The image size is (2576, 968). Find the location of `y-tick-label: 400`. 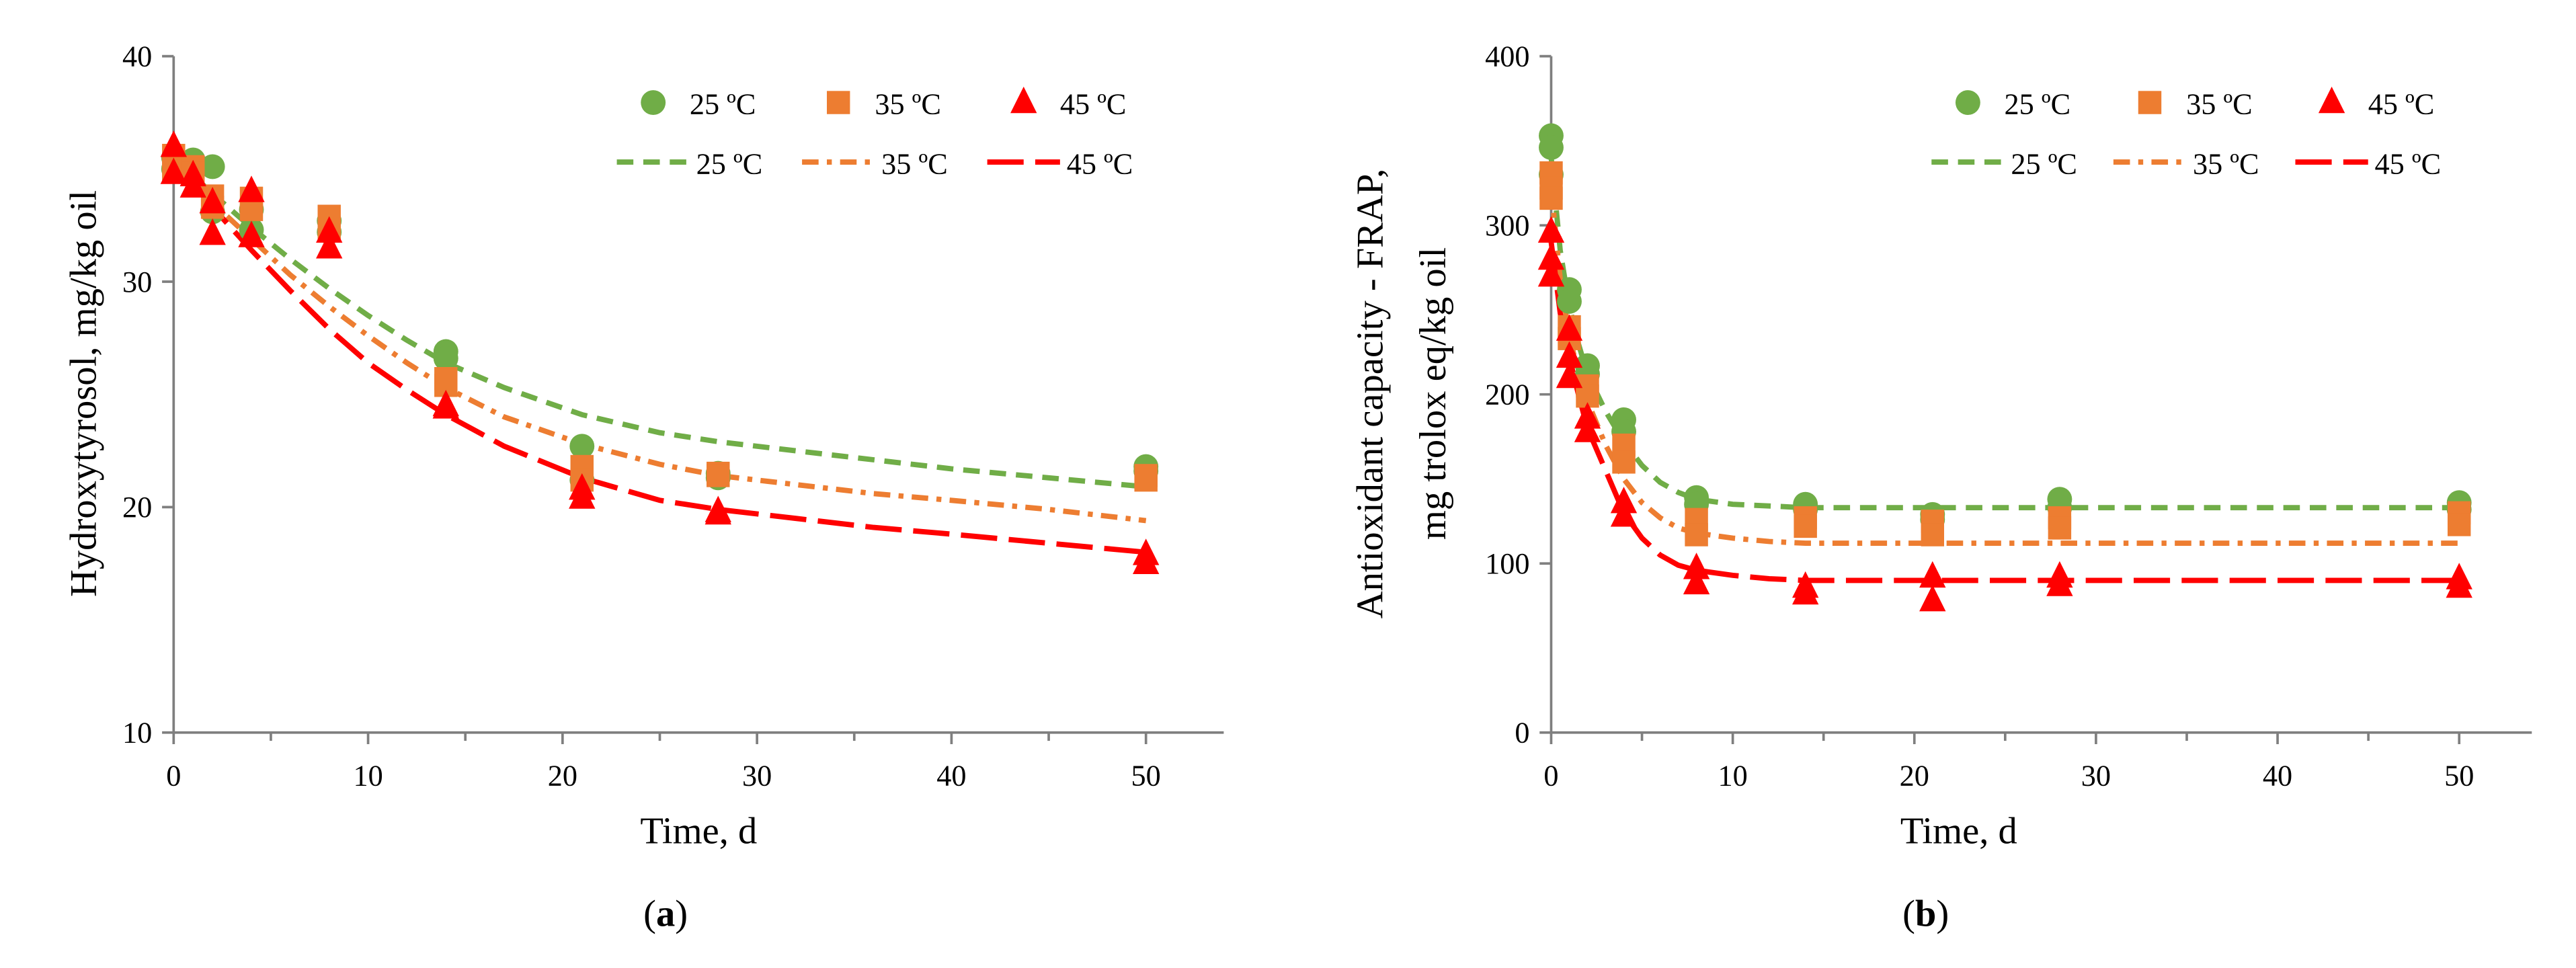

y-tick-label: 400 is located at coordinates (1507, 56).